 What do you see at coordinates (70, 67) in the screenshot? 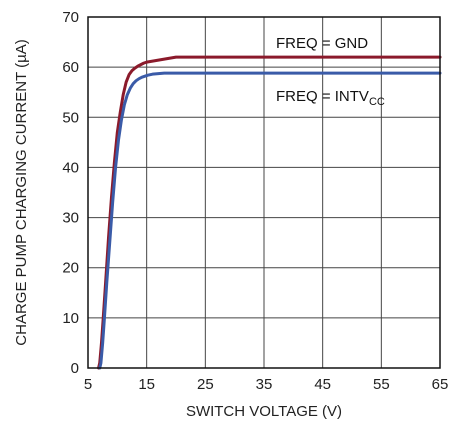
I see `y-tick-label: 60` at bounding box center [70, 67].